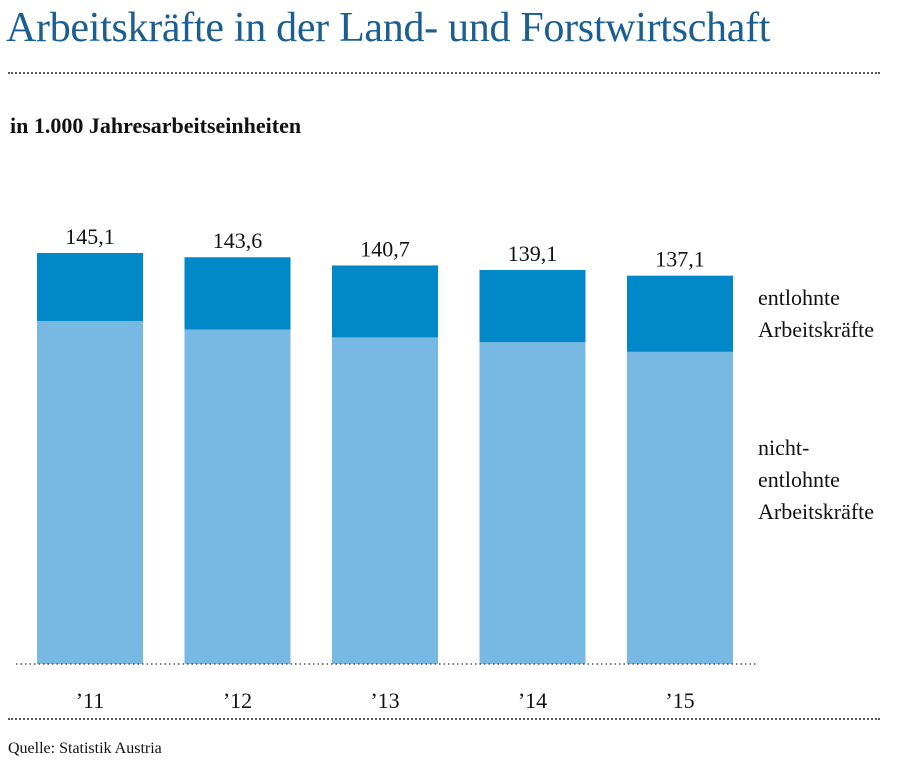 Image resolution: width=904 pixels, height=767 pixels. Describe the element at coordinates (680, 259) in the screenshot. I see `total-value-label: 137,1` at that location.